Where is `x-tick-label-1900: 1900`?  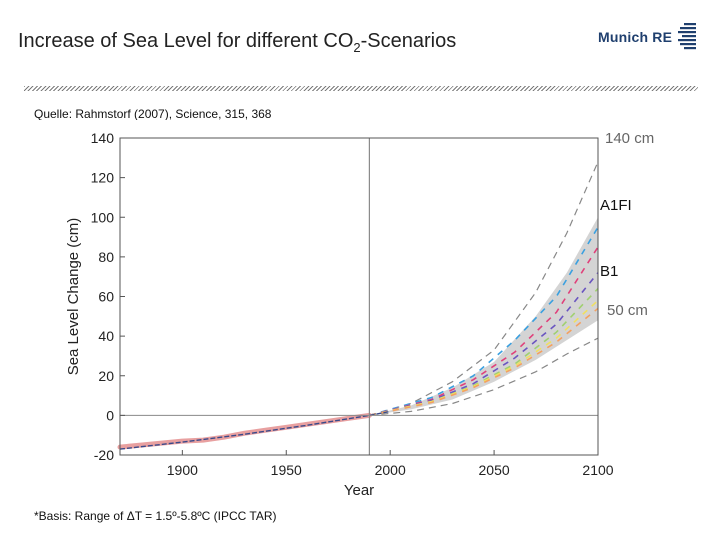
x-tick-label-1900: 1900 is located at coordinates (182, 470).